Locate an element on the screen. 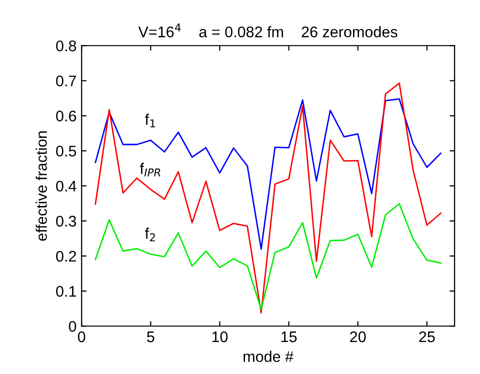 This screenshot has height=374, width=480. x-tick-label: 5 is located at coordinates (150, 337).